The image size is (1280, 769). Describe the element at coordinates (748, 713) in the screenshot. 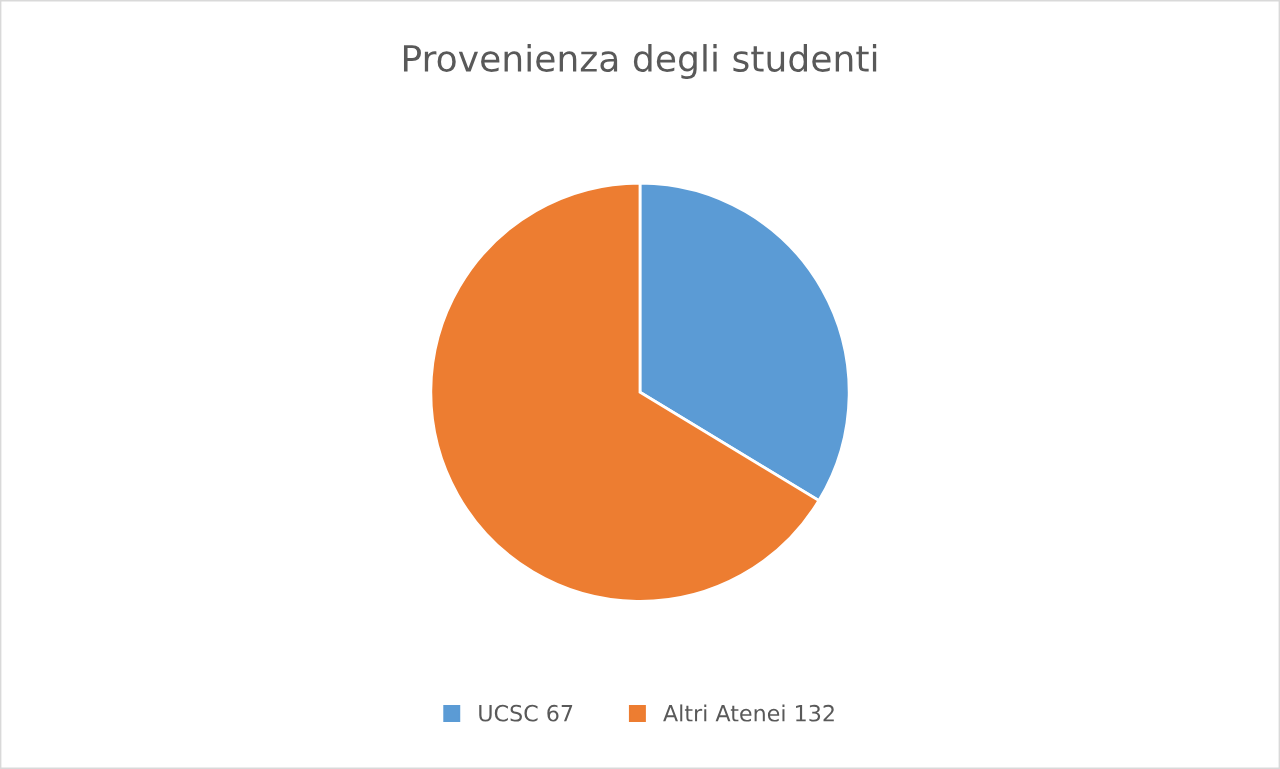

I see `legend-label: Altri Atenei 132` at that location.